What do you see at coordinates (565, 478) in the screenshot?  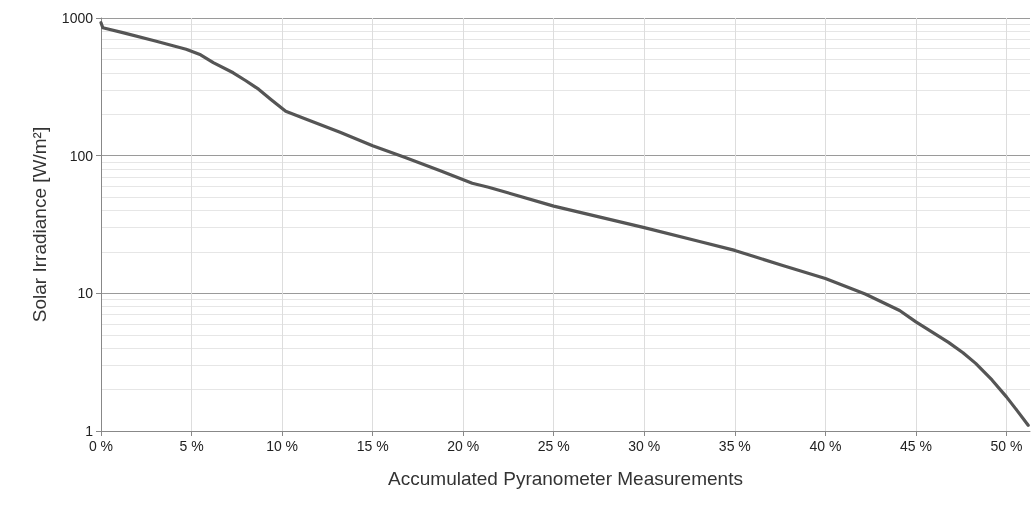 I see `x-axis-title: Accumulated Pyranometer Measurements` at bounding box center [565, 478].